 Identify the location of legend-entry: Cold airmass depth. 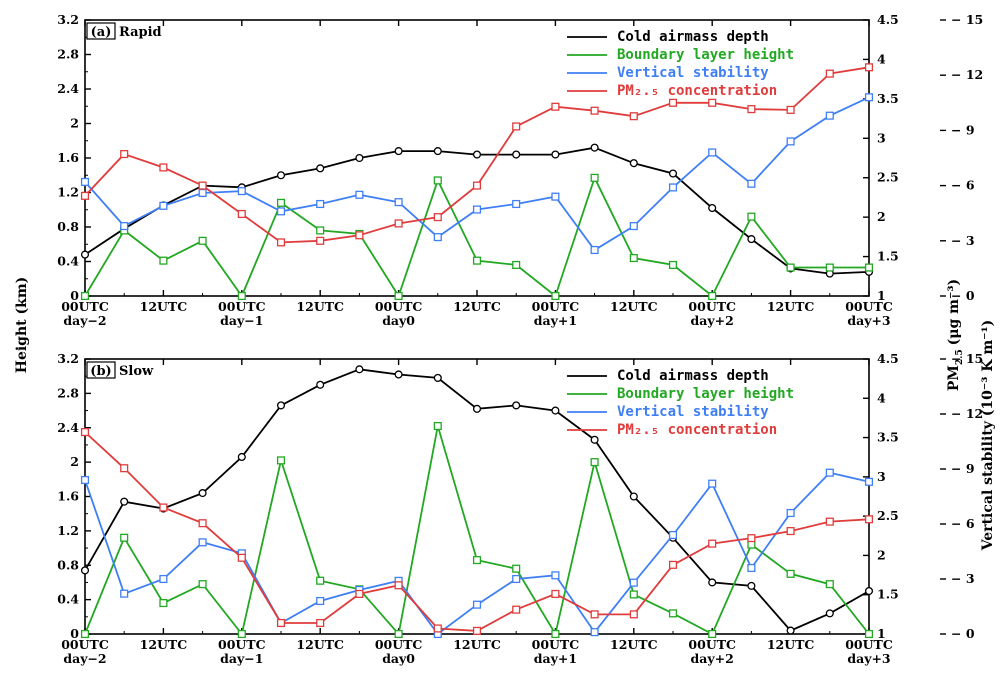
(693, 37).